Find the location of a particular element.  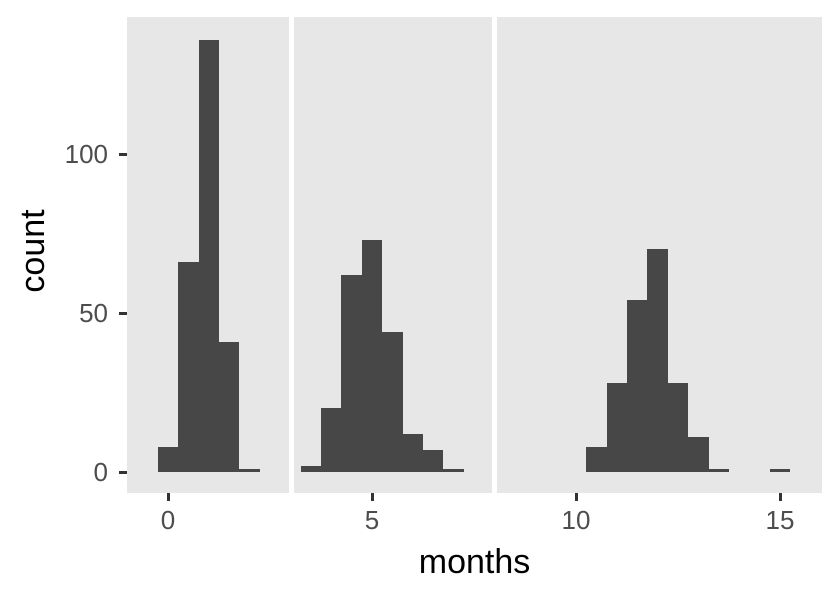

x-tick-label: 5 is located at coordinates (372, 520).